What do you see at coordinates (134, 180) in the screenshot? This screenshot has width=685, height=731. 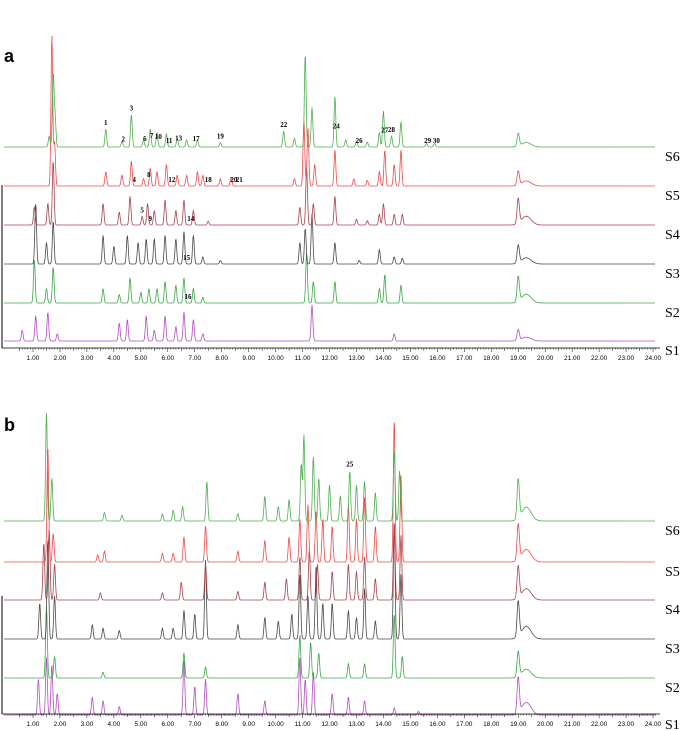 I see `peak-label: 4` at bounding box center [134, 180].